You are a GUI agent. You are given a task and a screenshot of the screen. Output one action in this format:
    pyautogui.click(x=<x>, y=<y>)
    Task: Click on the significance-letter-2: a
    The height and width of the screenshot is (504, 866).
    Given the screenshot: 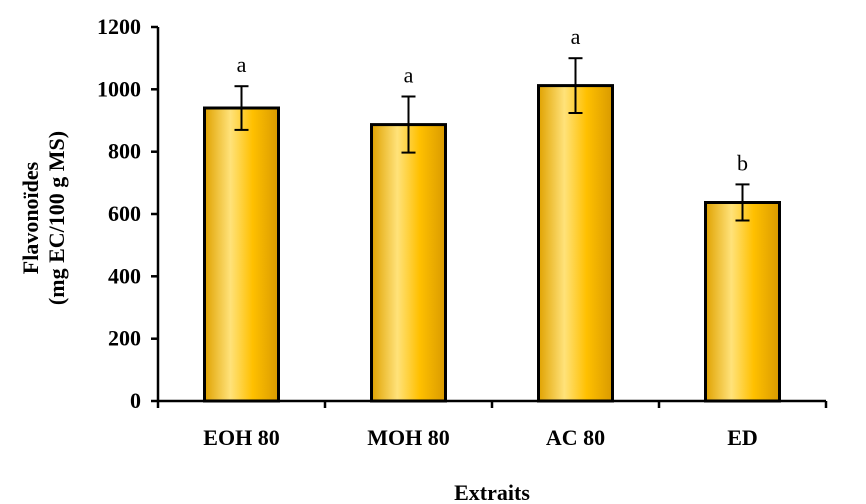 What is the action you would take?
    pyautogui.click(x=576, y=36)
    